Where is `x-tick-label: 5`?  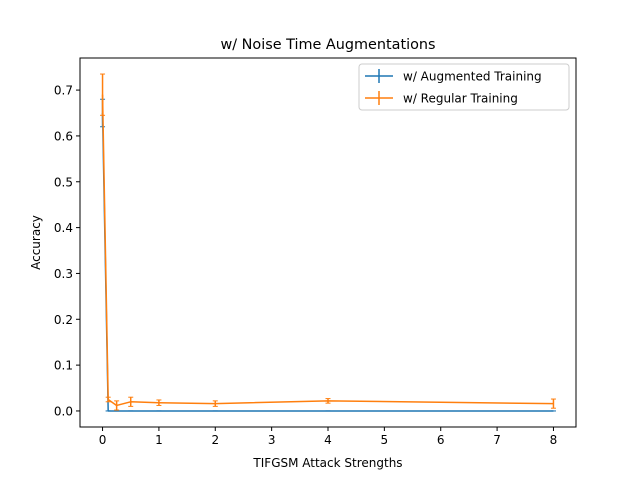 x-tick-label: 5 is located at coordinates (385, 440).